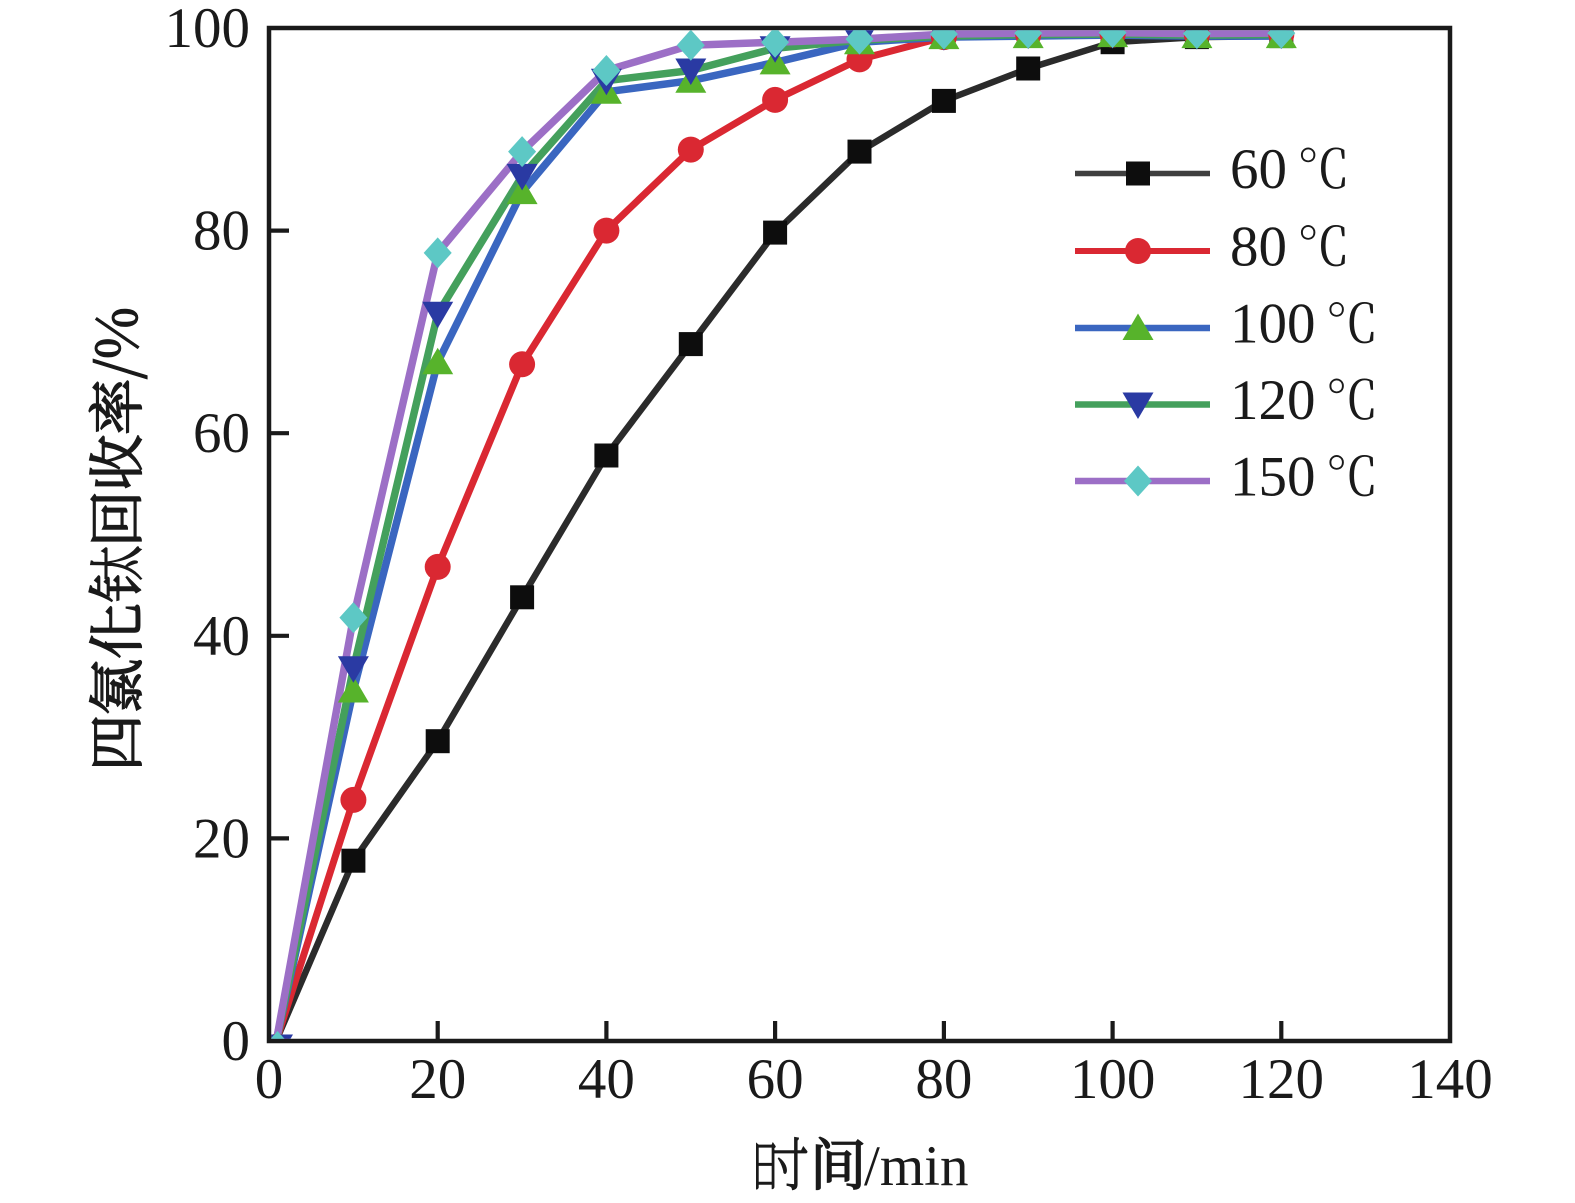 The height and width of the screenshot is (1203, 1575). Describe the element at coordinates (1450, 1079) in the screenshot. I see `svg-text: 140` at that location.